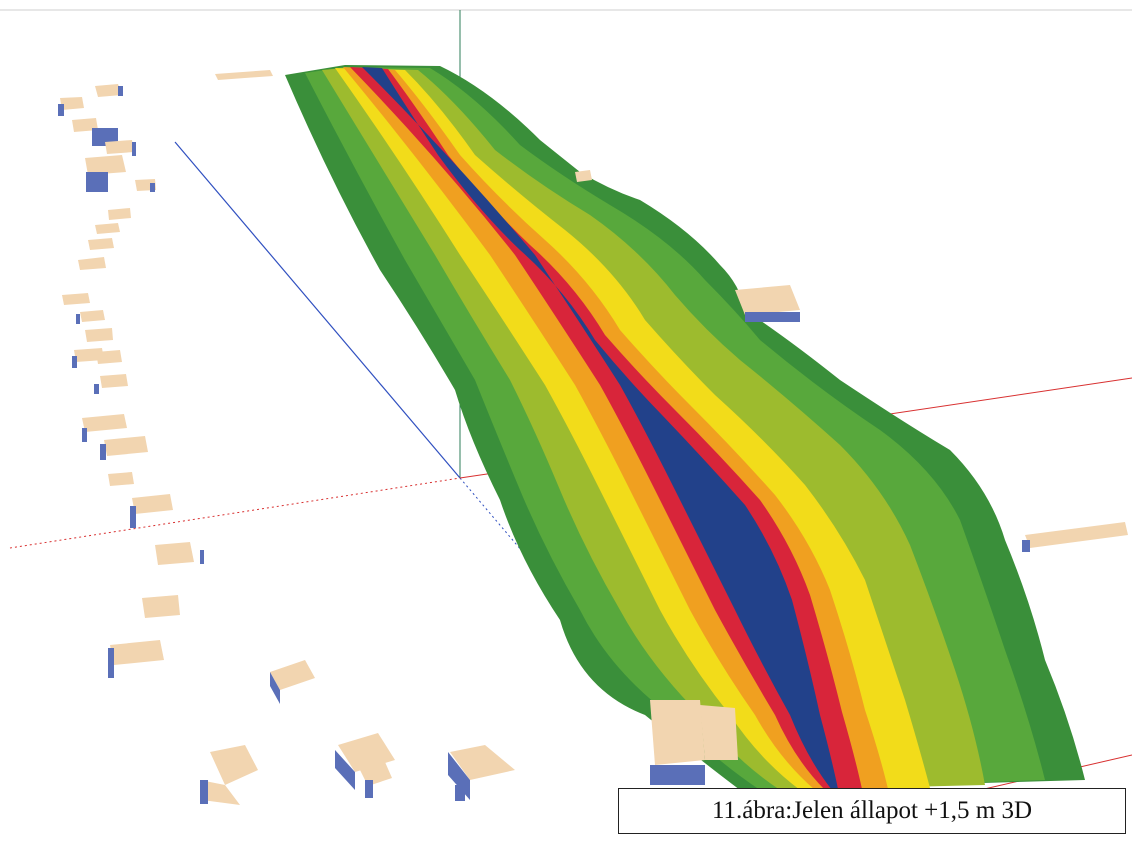 The image size is (1132, 842). I want to click on axis-red-dotted, so click(235, 513).